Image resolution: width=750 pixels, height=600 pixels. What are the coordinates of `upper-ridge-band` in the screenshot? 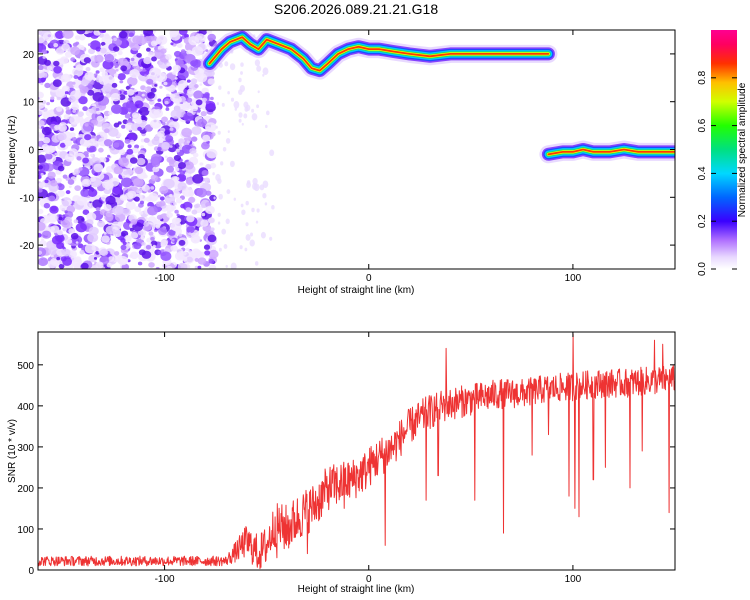 It's located at (379, 54).